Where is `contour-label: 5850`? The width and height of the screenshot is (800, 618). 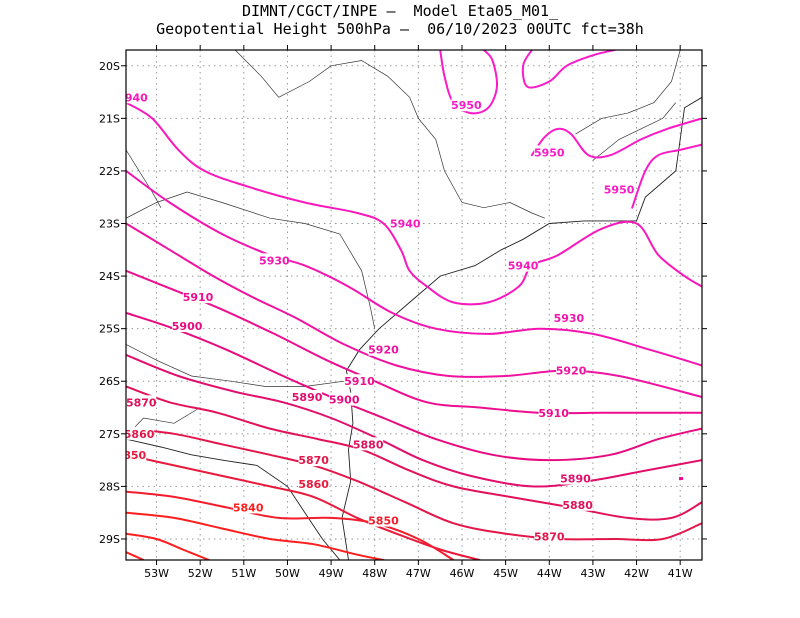
contour-label: 5850 is located at coordinates (383, 521).